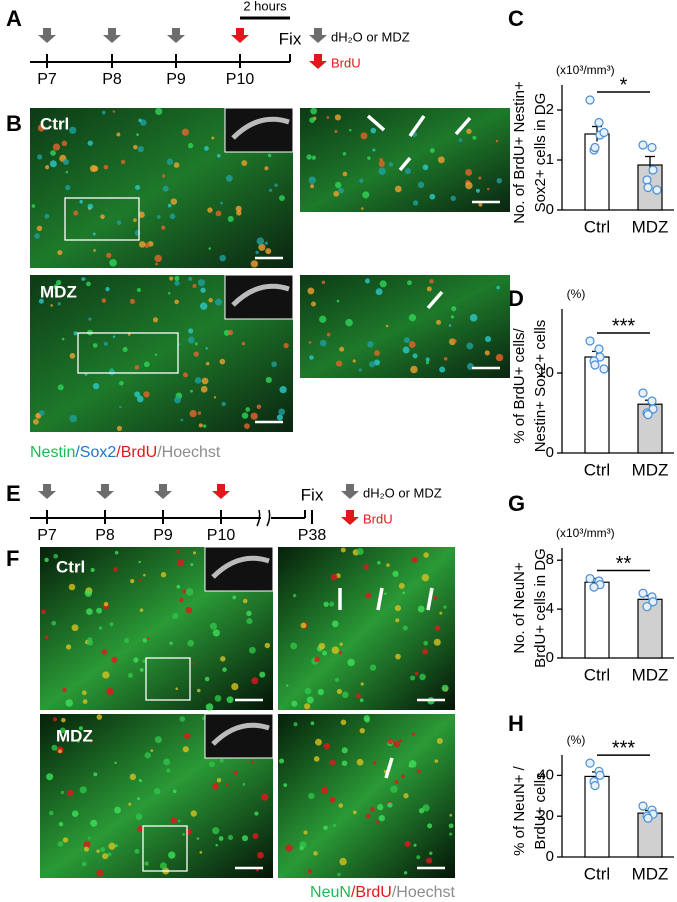 The height and width of the screenshot is (902, 677). What do you see at coordinates (52, 452) in the screenshot?
I see `stain-name: Nestin` at bounding box center [52, 452].